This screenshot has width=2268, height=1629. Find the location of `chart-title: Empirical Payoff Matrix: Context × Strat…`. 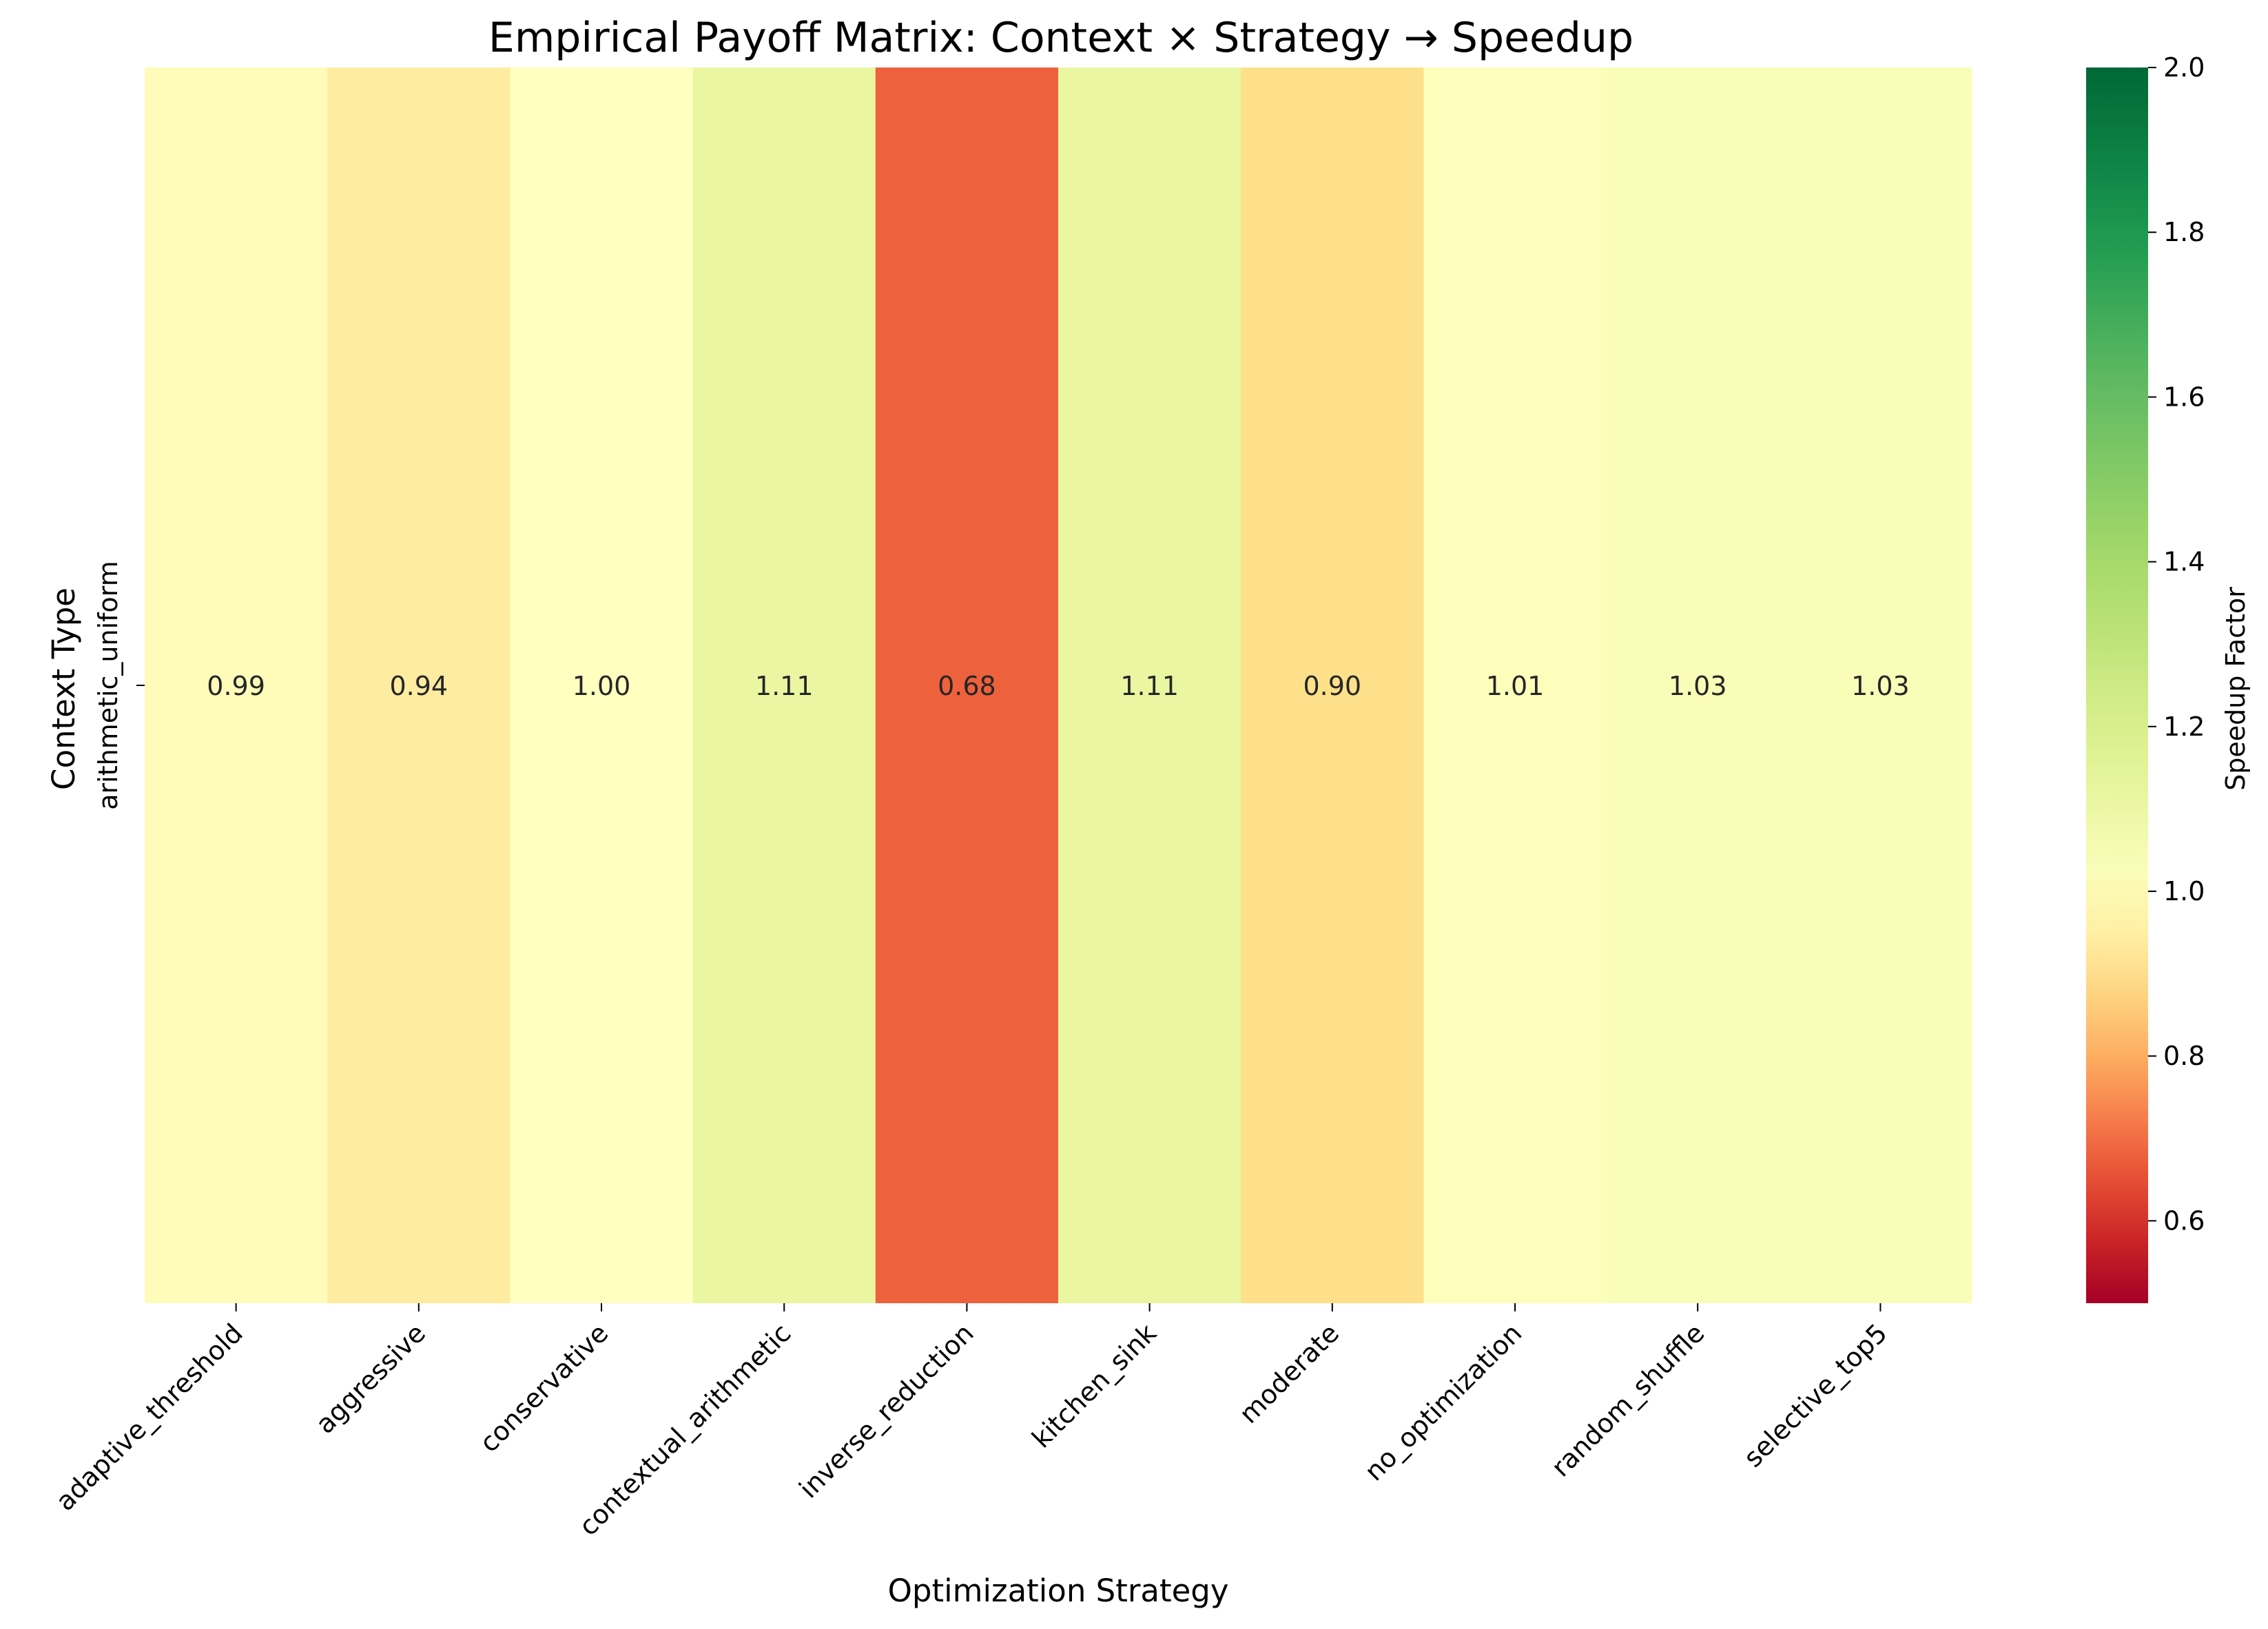

chart-title: Empirical Payoff Matrix: Context × Strat… is located at coordinates (1060, 38).